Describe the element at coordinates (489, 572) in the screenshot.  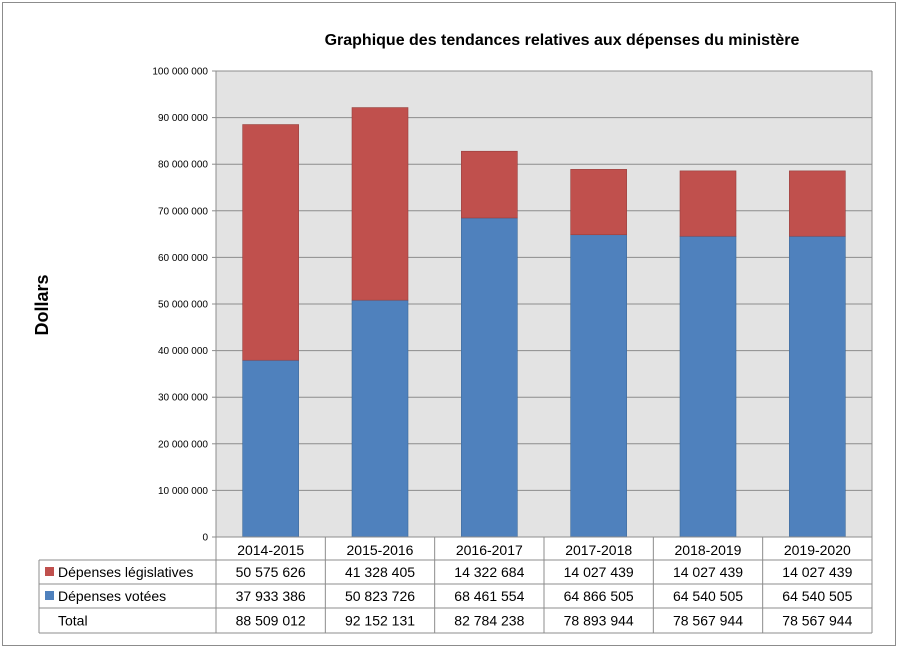
I see `data-label: 14 322 684` at that location.